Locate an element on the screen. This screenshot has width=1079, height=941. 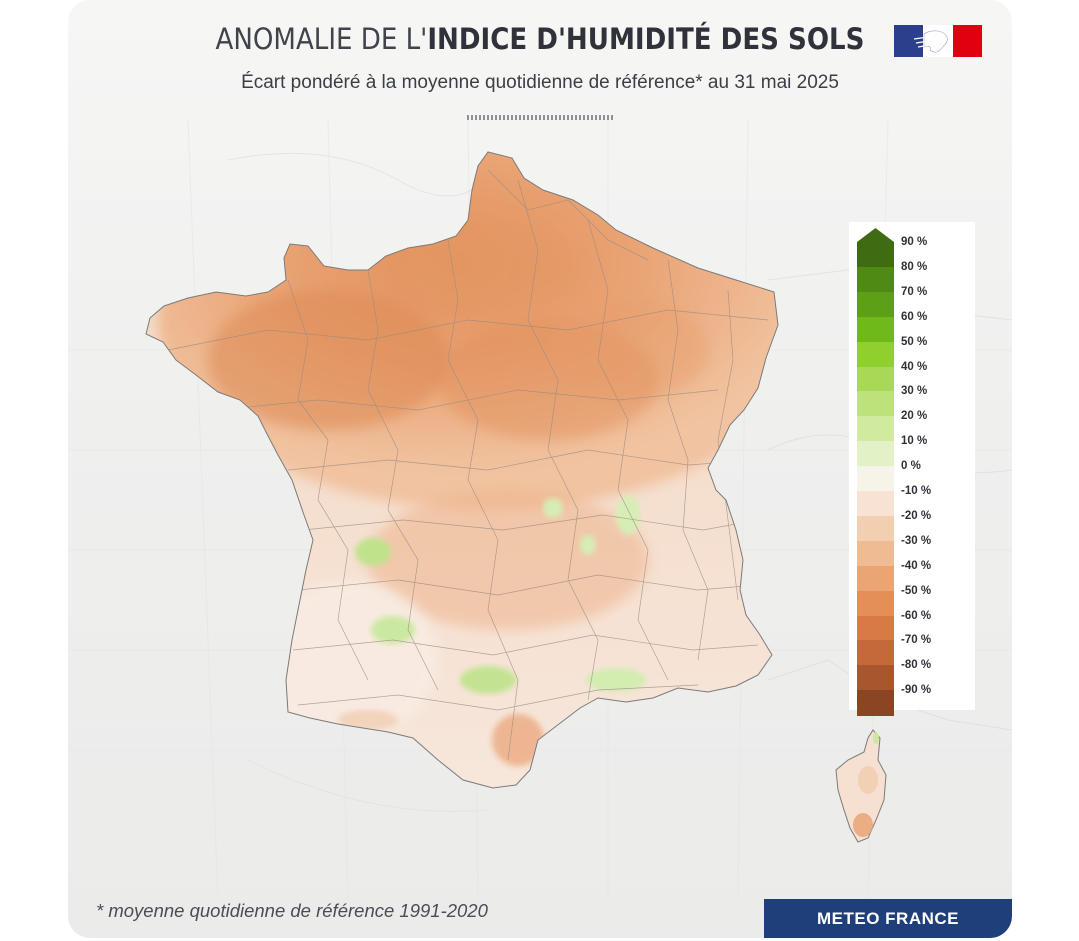
legend-arrow-top is located at coordinates (875, 235).